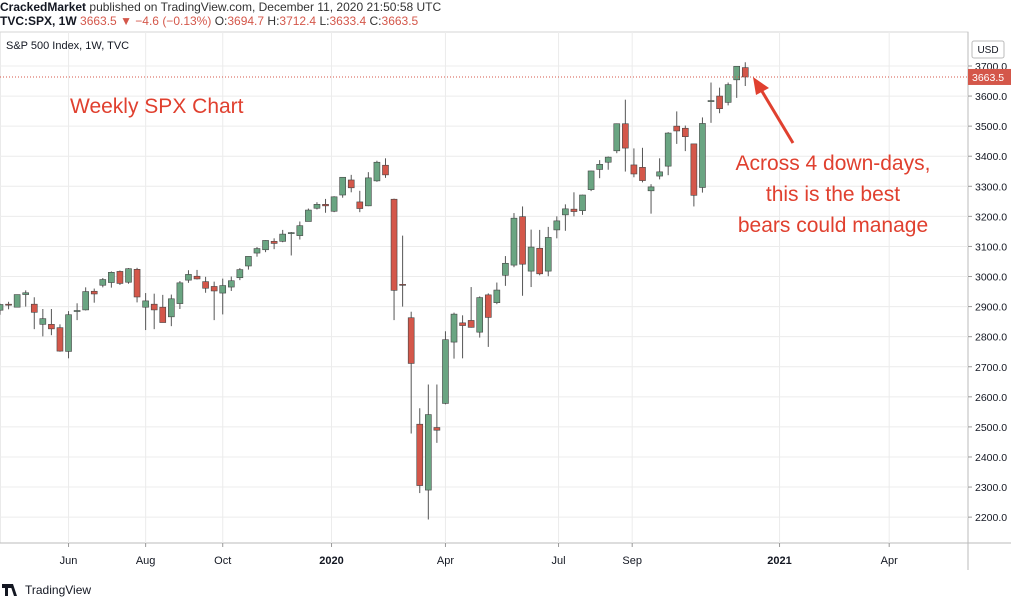 Image resolution: width=1011 pixels, height=599 pixels. What do you see at coordinates (348, 21) in the screenshot?
I see `l-value: 3633.4` at bounding box center [348, 21].